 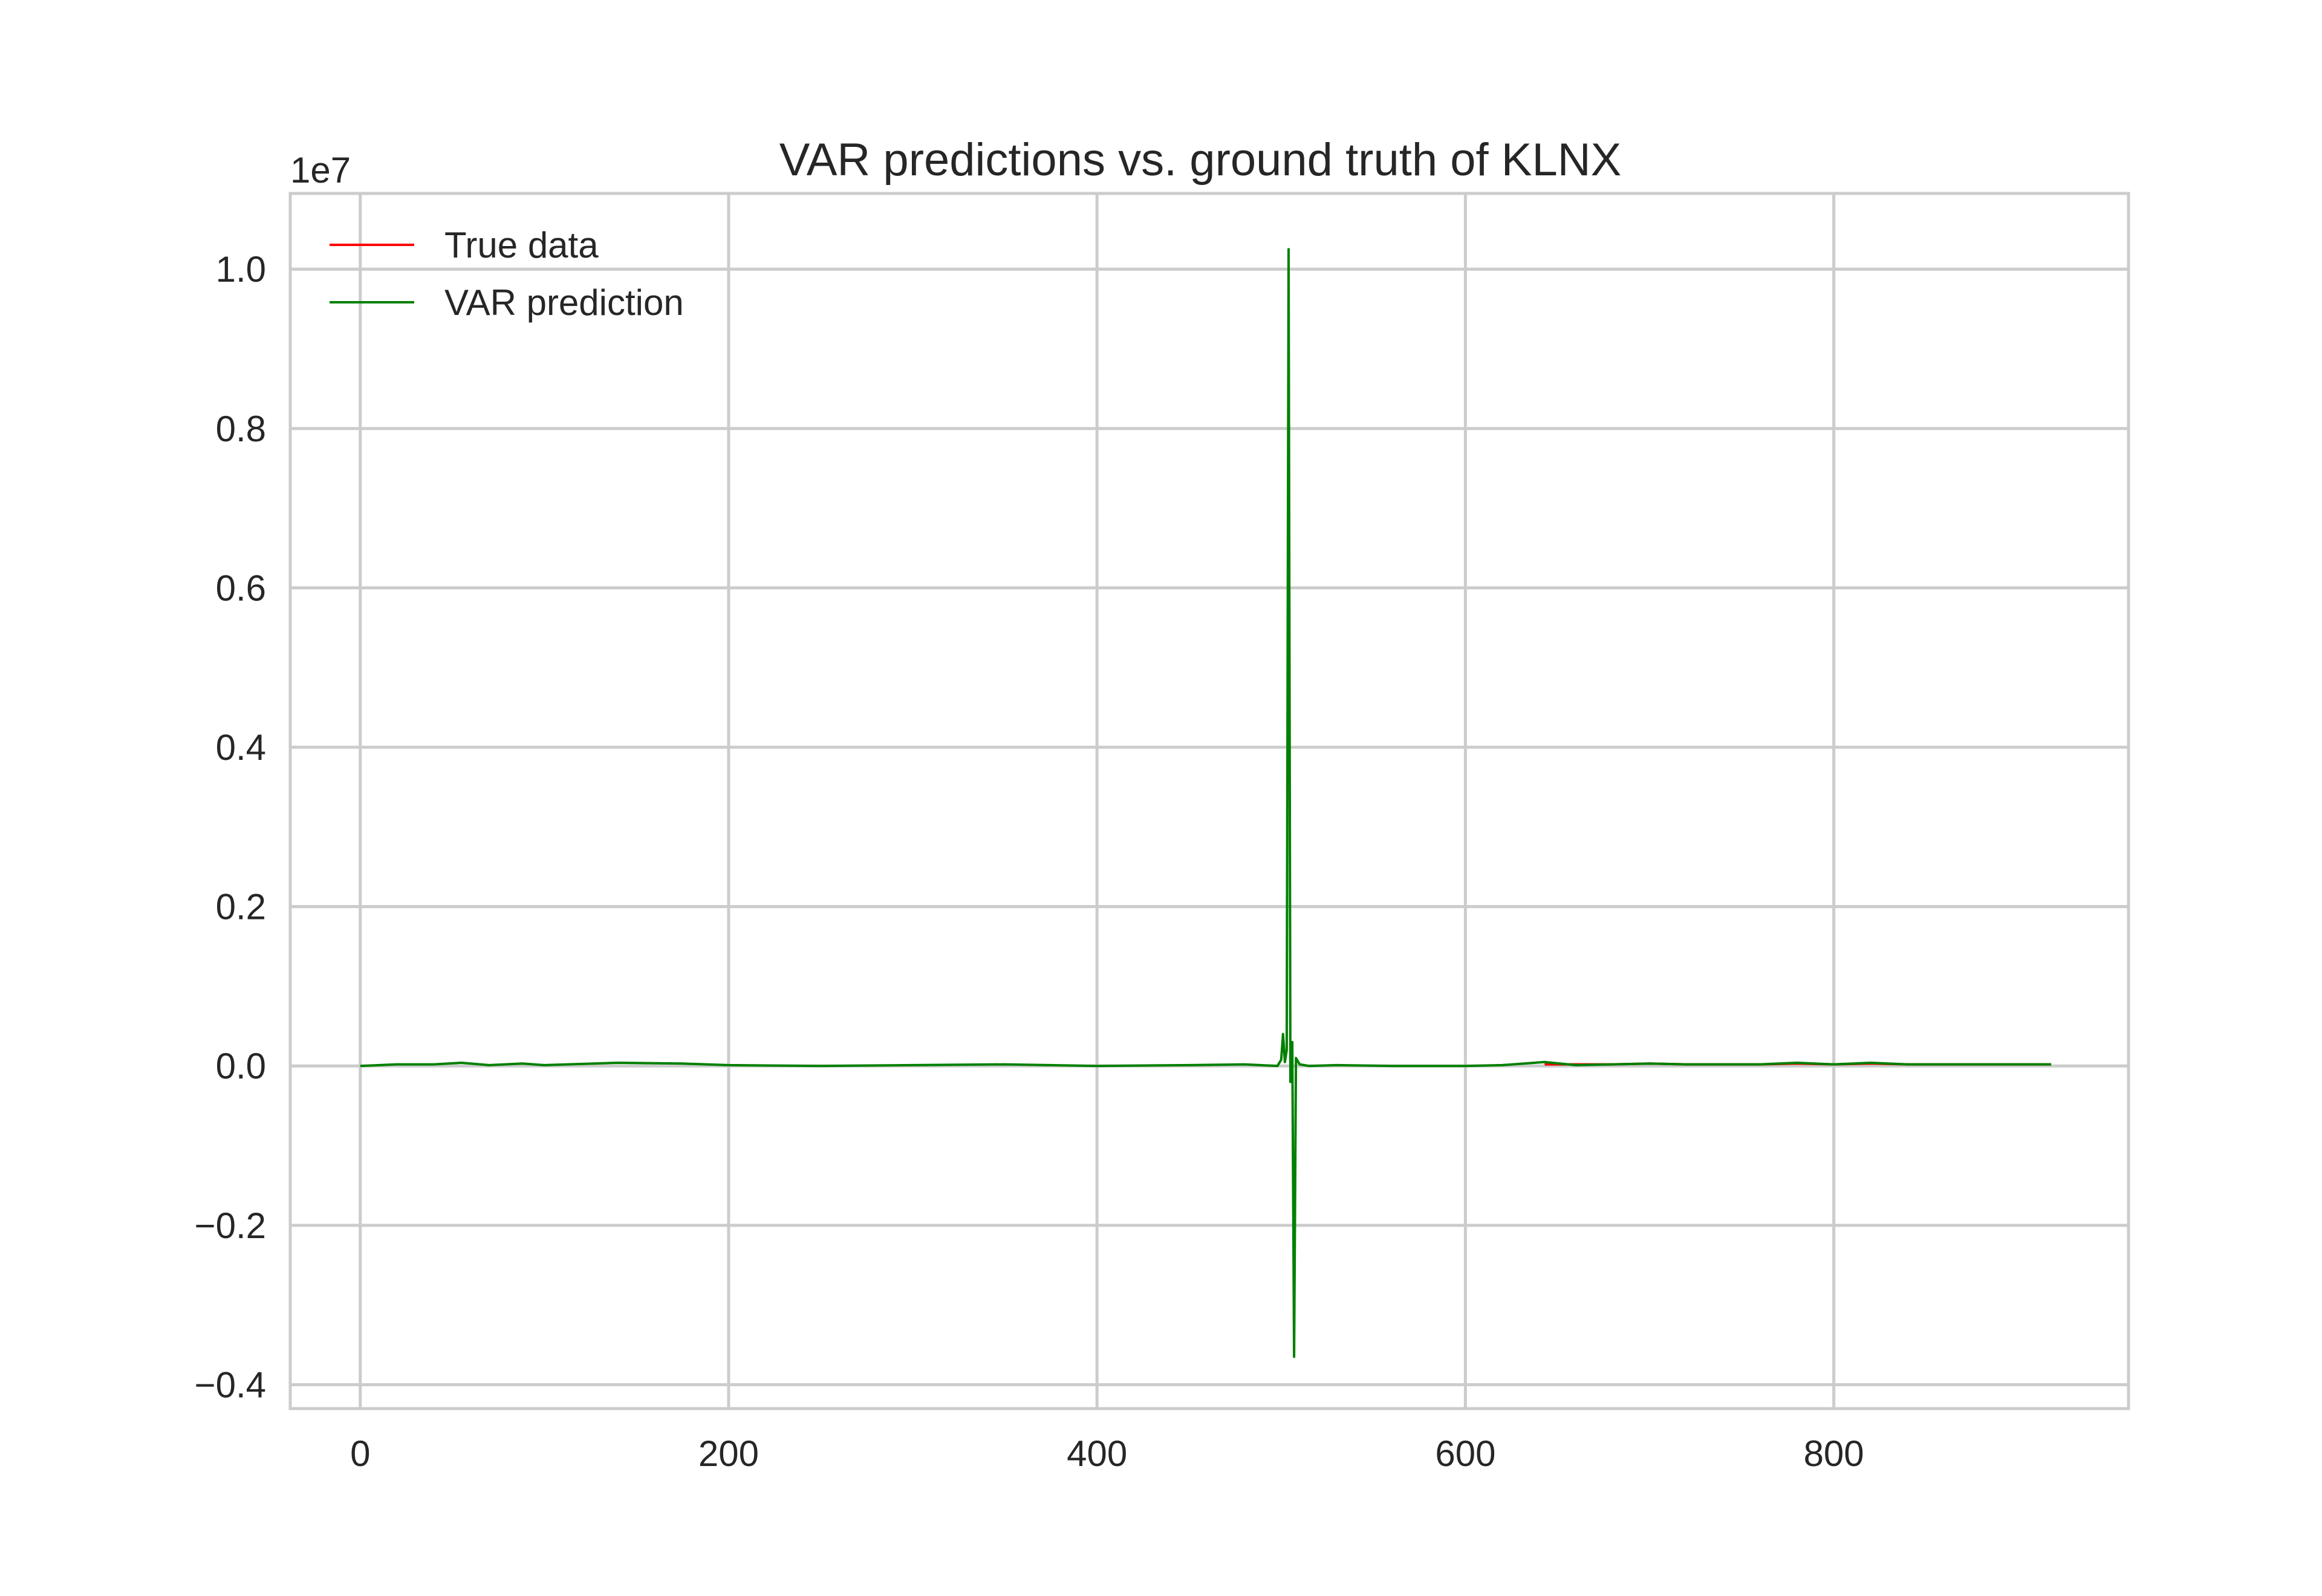 I want to click on y-tick-label: 0.8, so click(x=241, y=429).